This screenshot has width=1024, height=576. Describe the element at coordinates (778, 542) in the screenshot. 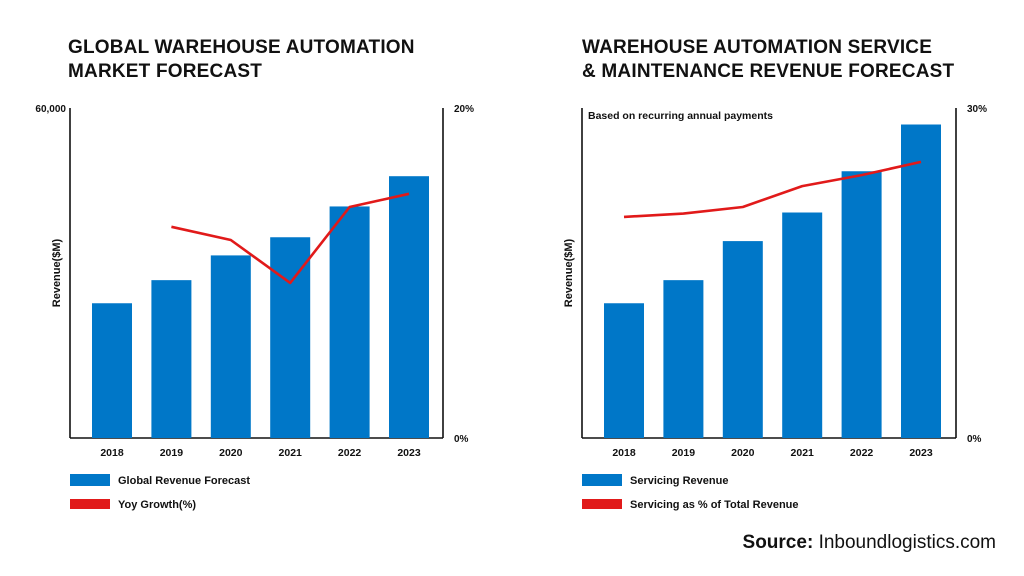

I see `source-label: Source:` at that location.